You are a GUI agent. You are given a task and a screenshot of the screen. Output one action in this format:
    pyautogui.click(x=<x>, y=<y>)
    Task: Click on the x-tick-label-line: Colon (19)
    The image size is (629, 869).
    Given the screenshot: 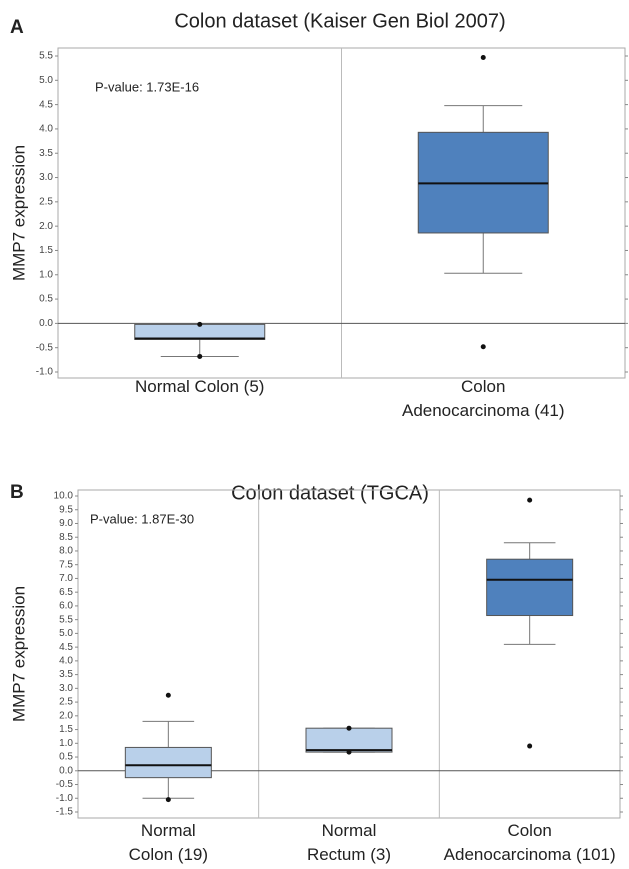 What is the action you would take?
    pyautogui.click(x=168, y=854)
    